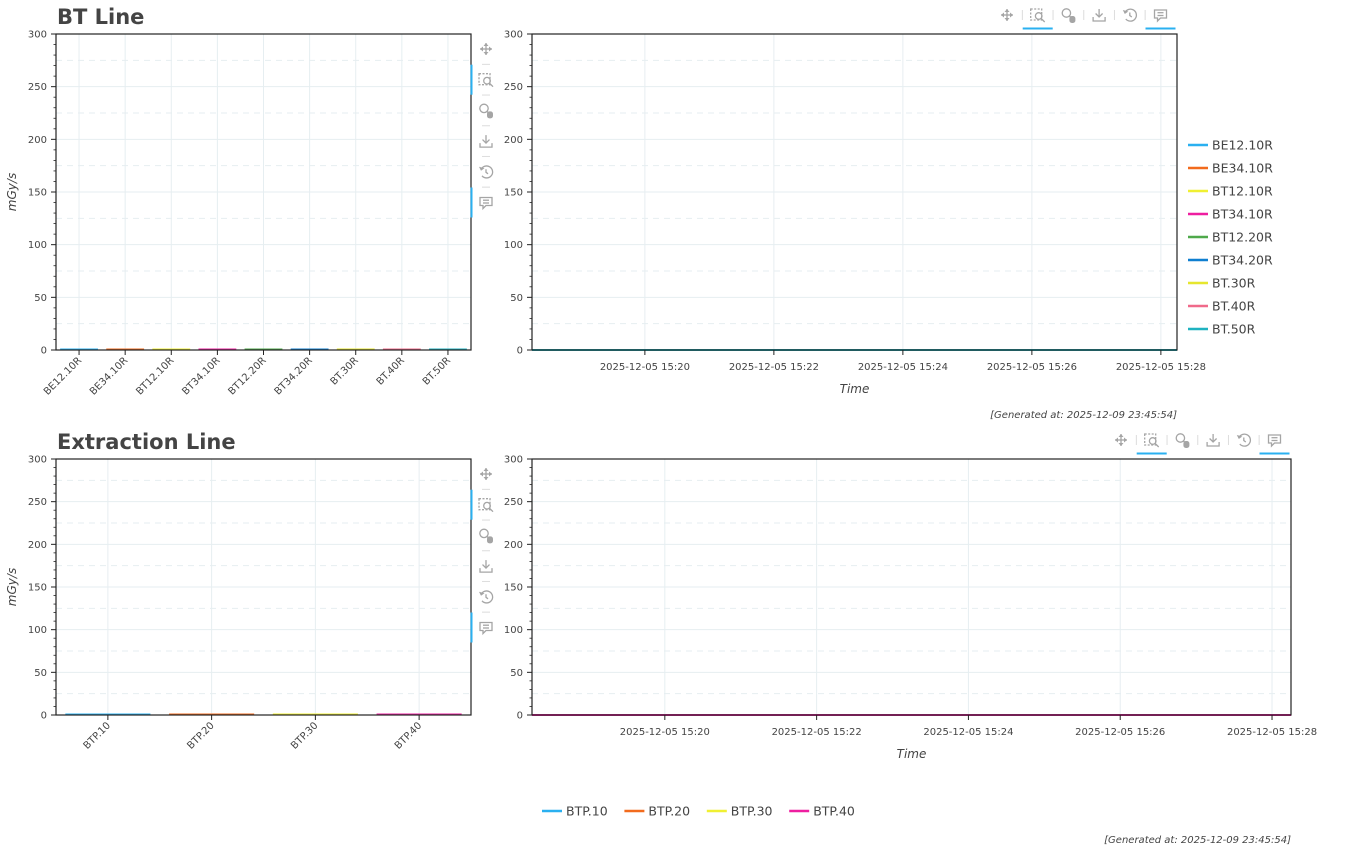 Image resolution: width=1354 pixels, height=850 pixels. What do you see at coordinates (1242, 191) in the screenshot?
I see `legend-label: BT12.10R` at bounding box center [1242, 191].